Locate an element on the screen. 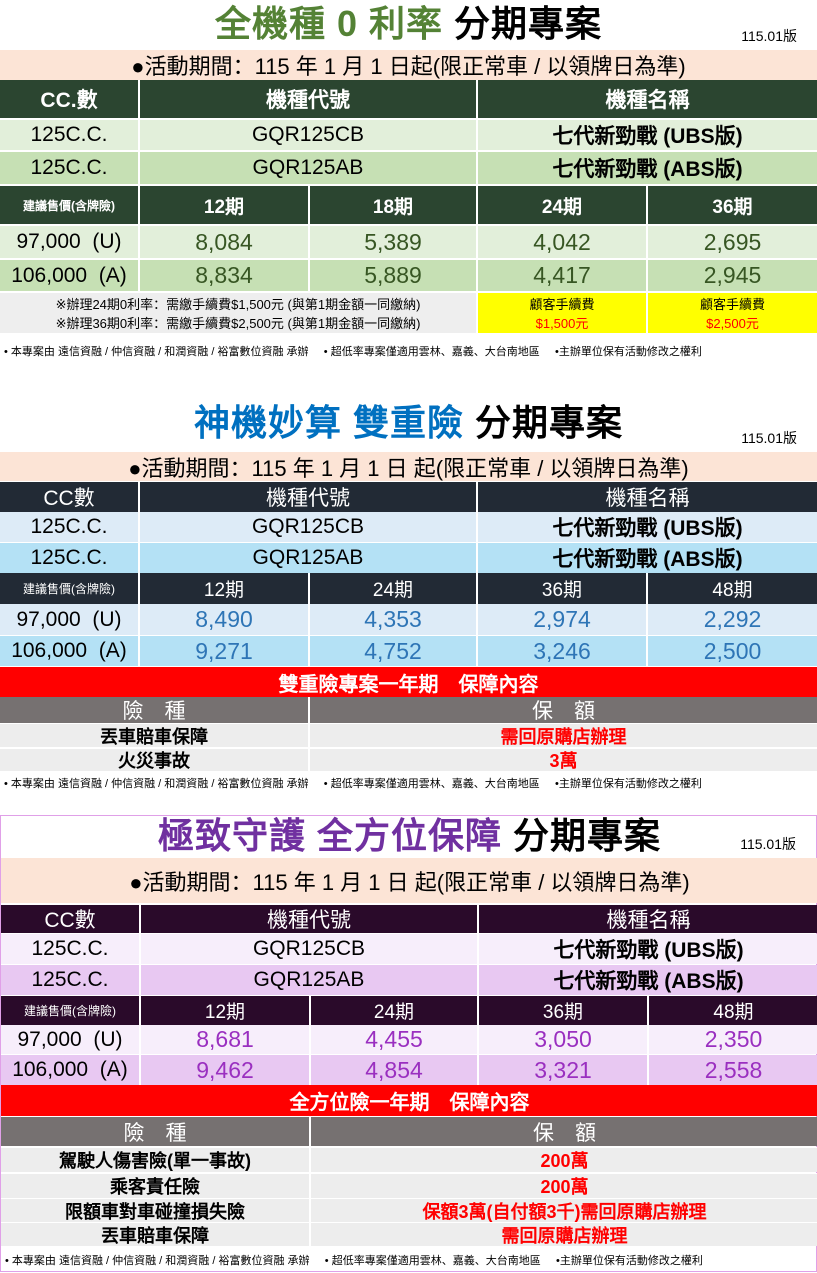 This screenshot has height=1273, width=817. fee-cell: 顧客手續費 $1,500元 is located at coordinates (563, 313).